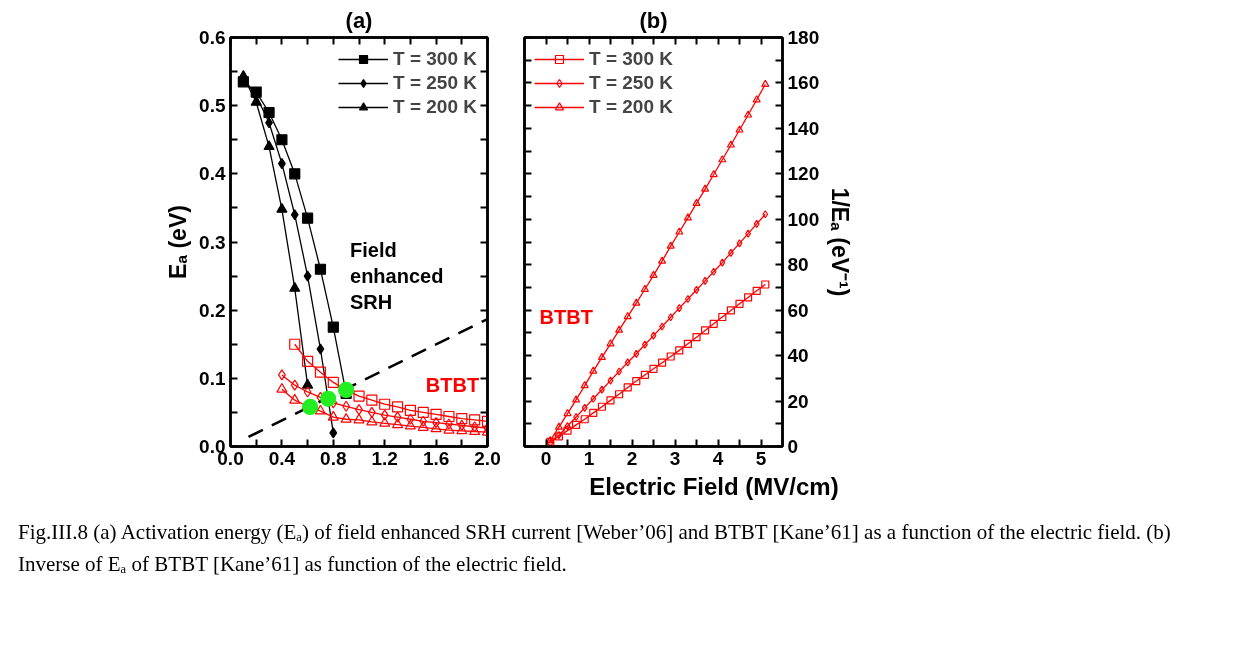  Describe the element at coordinates (384, 458) in the screenshot. I see `x-tick-label: 1.2` at that location.